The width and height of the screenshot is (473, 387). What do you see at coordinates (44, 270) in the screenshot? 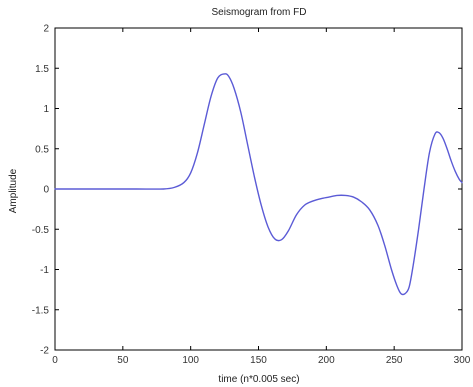
I see `y-tick-label: -1` at bounding box center [44, 270].